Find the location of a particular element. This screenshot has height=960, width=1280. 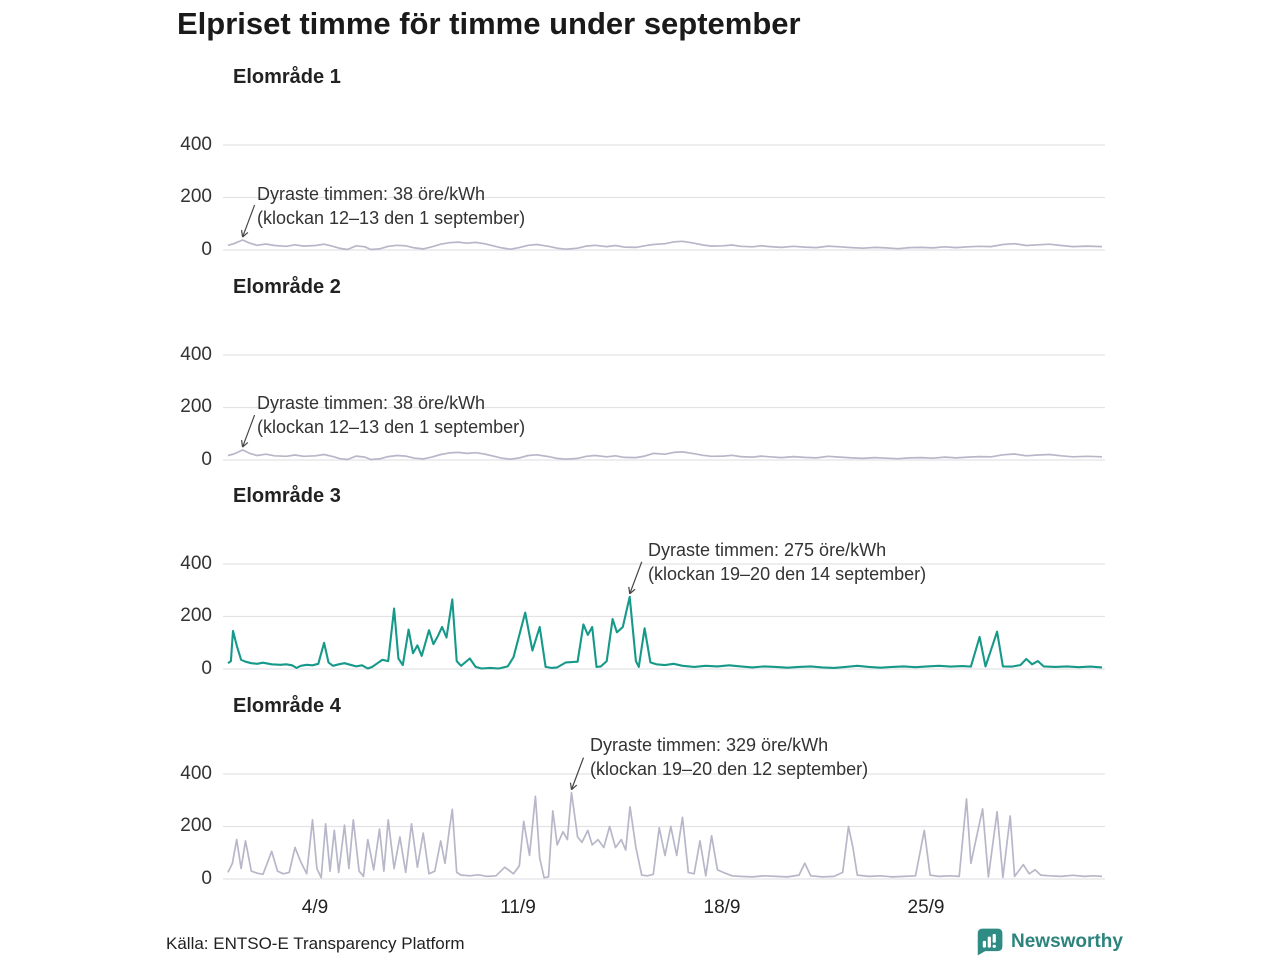

source-caption: Källa: ENTSO-E Transparency Platform is located at coordinates (315, 943).